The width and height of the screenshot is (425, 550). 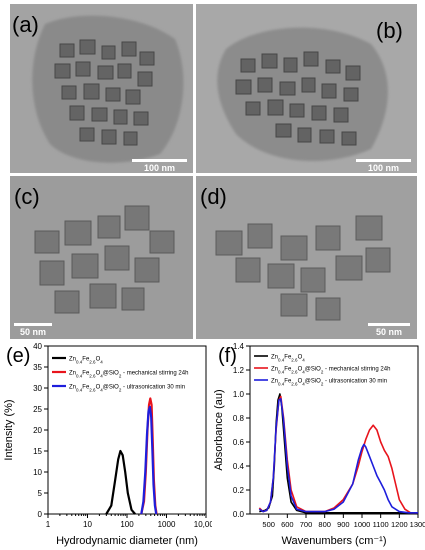 I want to click on y-tick-label: 40, so click(x=37, y=346).